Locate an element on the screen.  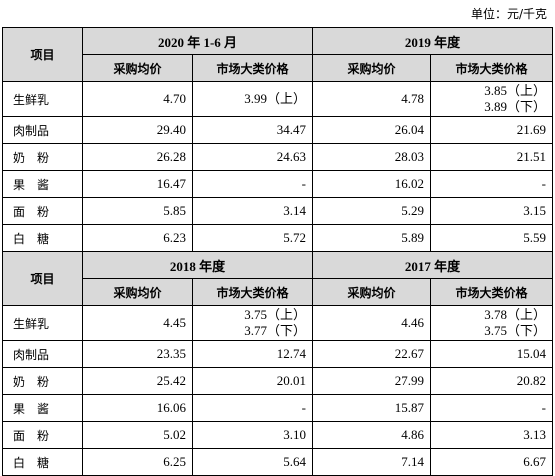
market-price: 3.14 is located at coordinates (252, 211).